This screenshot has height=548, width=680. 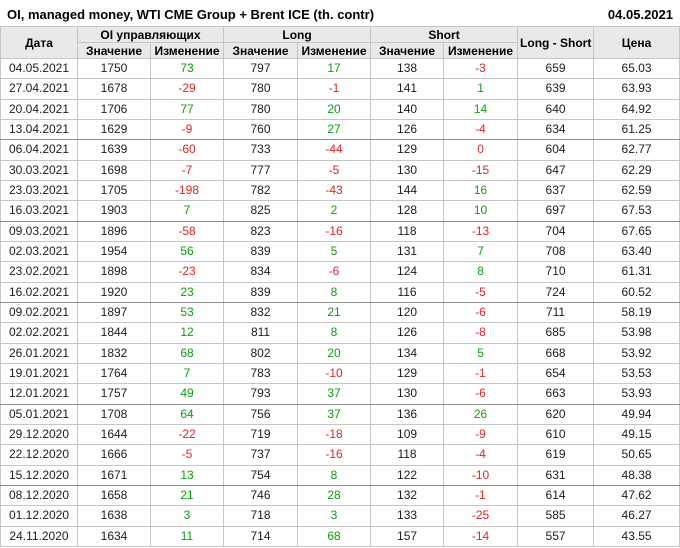 I want to click on cell-oi-change: 23, so click(x=187, y=292).